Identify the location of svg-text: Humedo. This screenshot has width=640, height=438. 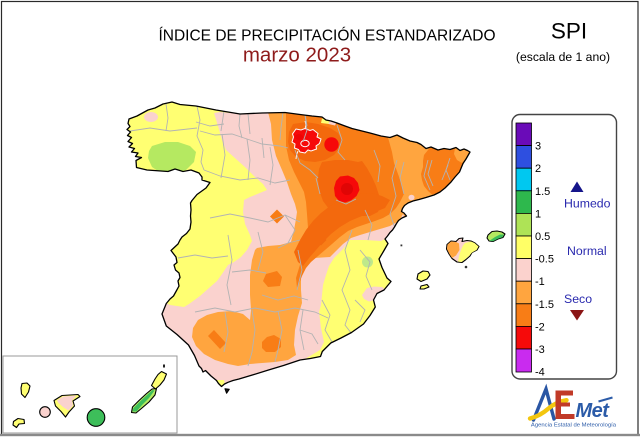
(587, 204).